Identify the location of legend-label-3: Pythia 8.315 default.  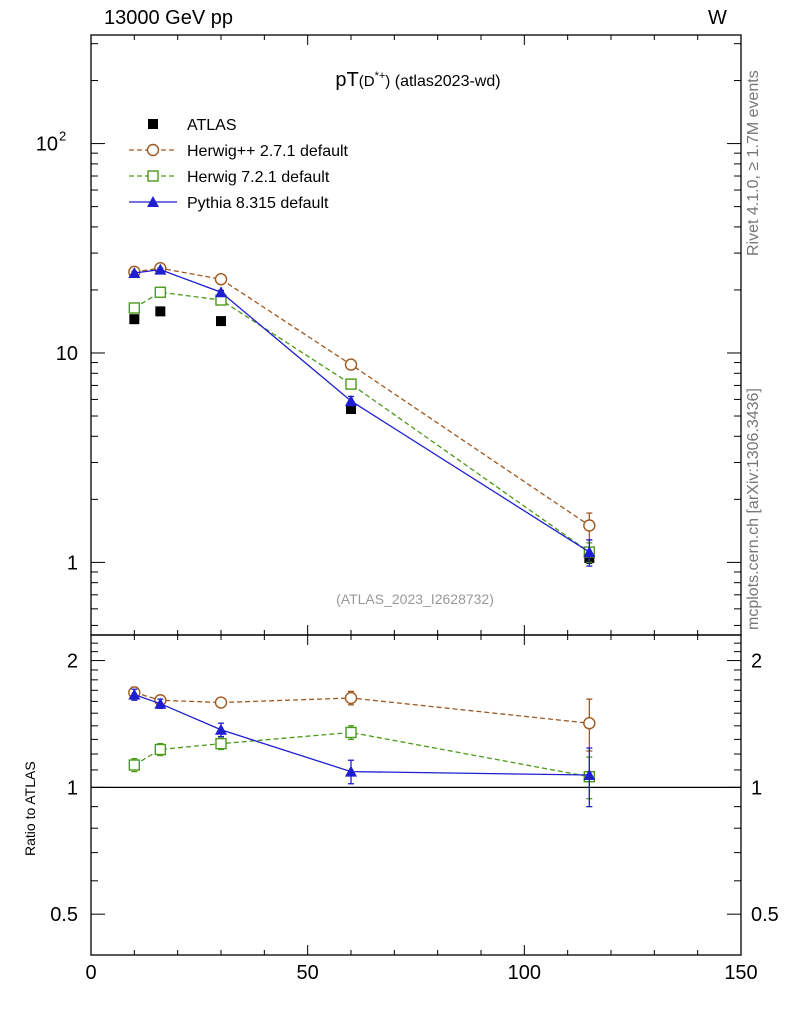
(258, 203).